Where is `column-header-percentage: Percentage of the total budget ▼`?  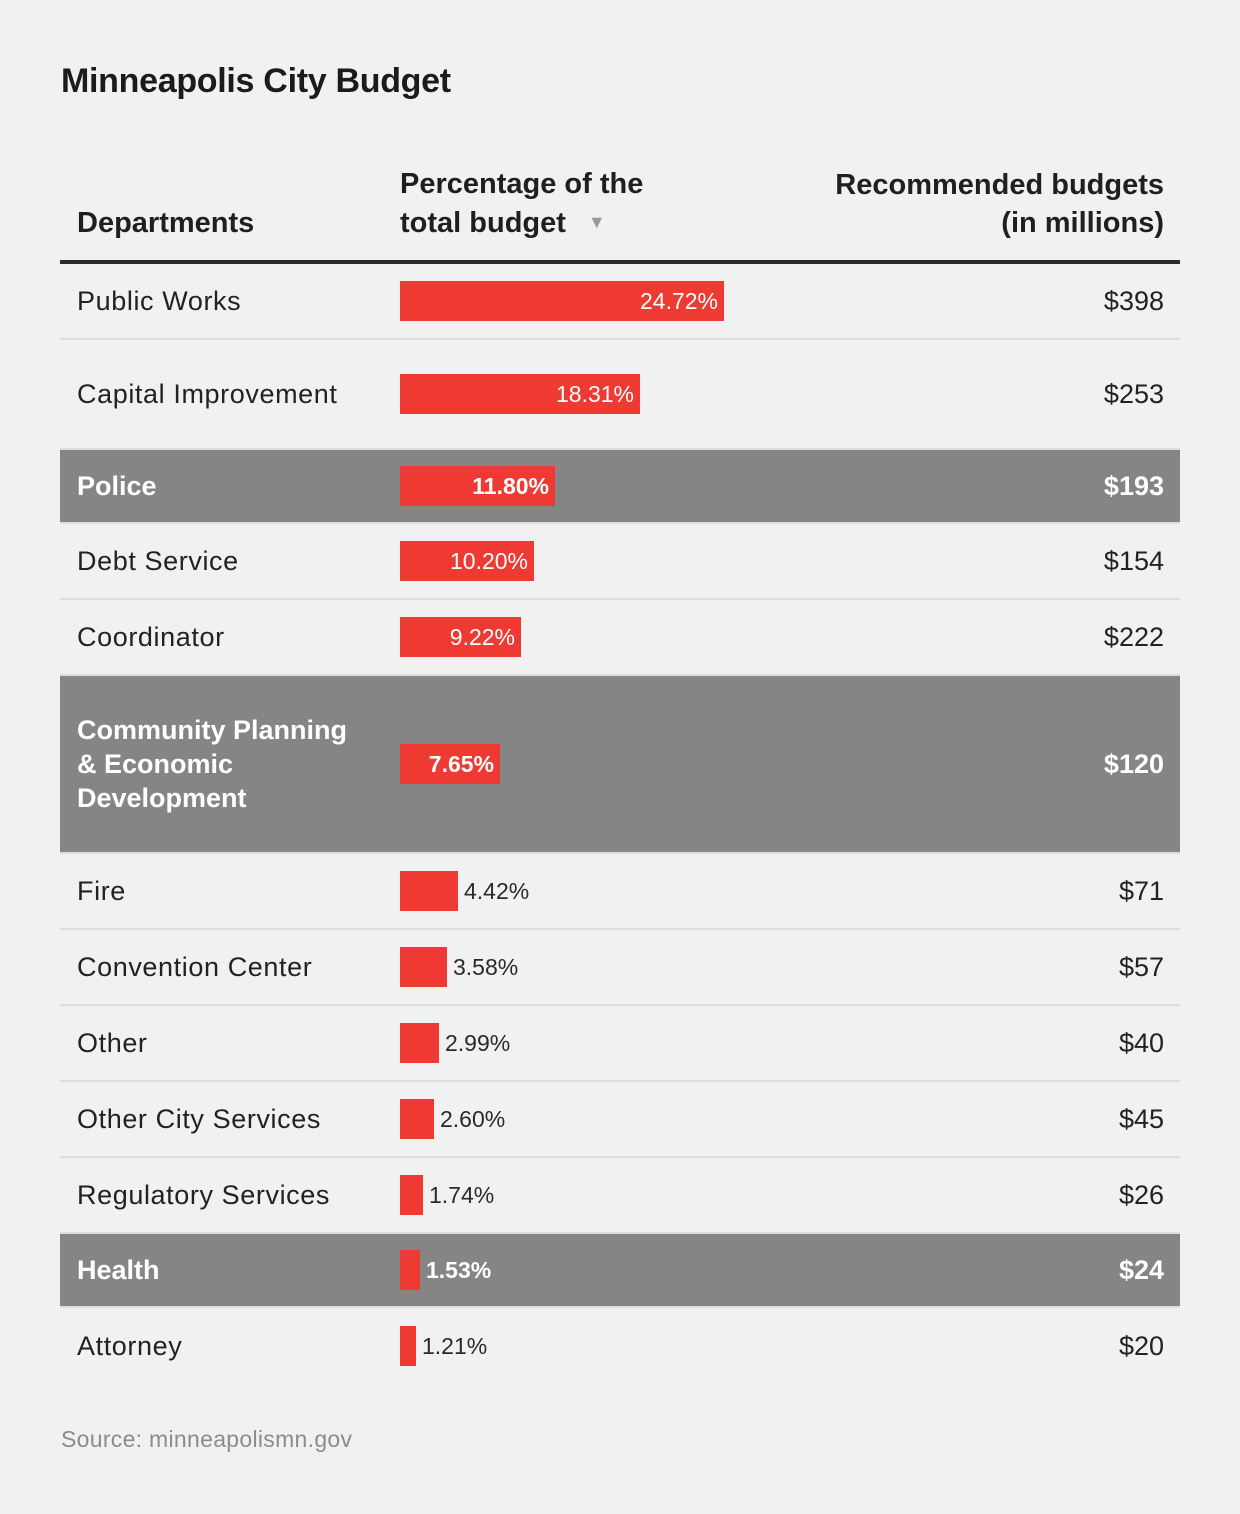
column-header-percentage: Percentage of the total budget ▼ is located at coordinates (560, 203).